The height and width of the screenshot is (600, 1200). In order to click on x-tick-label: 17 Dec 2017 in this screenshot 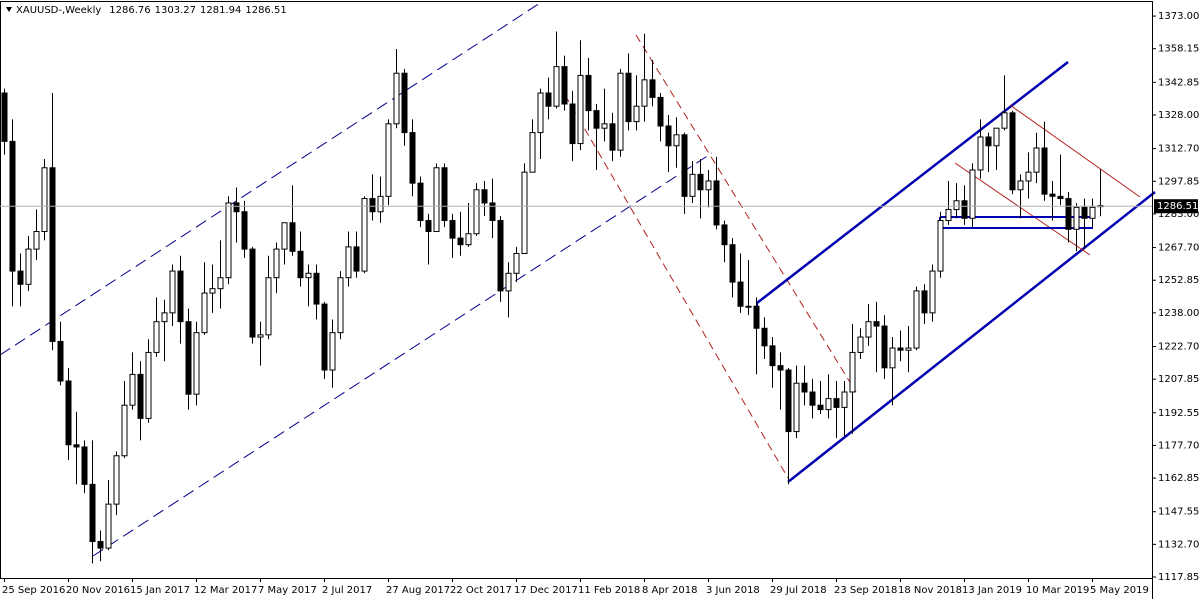, I will do `click(546, 590)`.